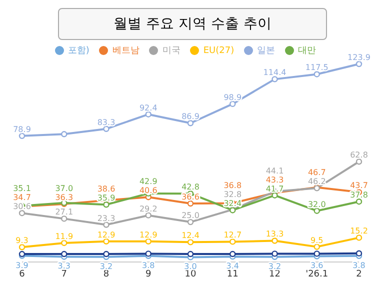 The height and width of the screenshot is (300, 385). I want to click on data-label: 12.7, so click(233, 235).